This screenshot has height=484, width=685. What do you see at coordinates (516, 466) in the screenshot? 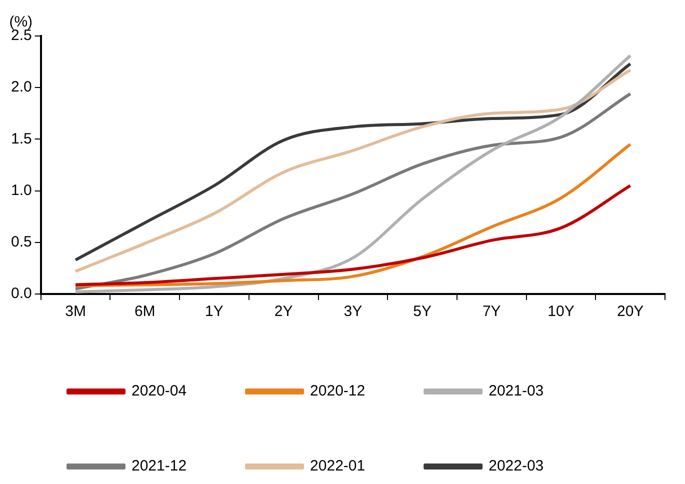
I see `legend-label: 2022-03` at bounding box center [516, 466].